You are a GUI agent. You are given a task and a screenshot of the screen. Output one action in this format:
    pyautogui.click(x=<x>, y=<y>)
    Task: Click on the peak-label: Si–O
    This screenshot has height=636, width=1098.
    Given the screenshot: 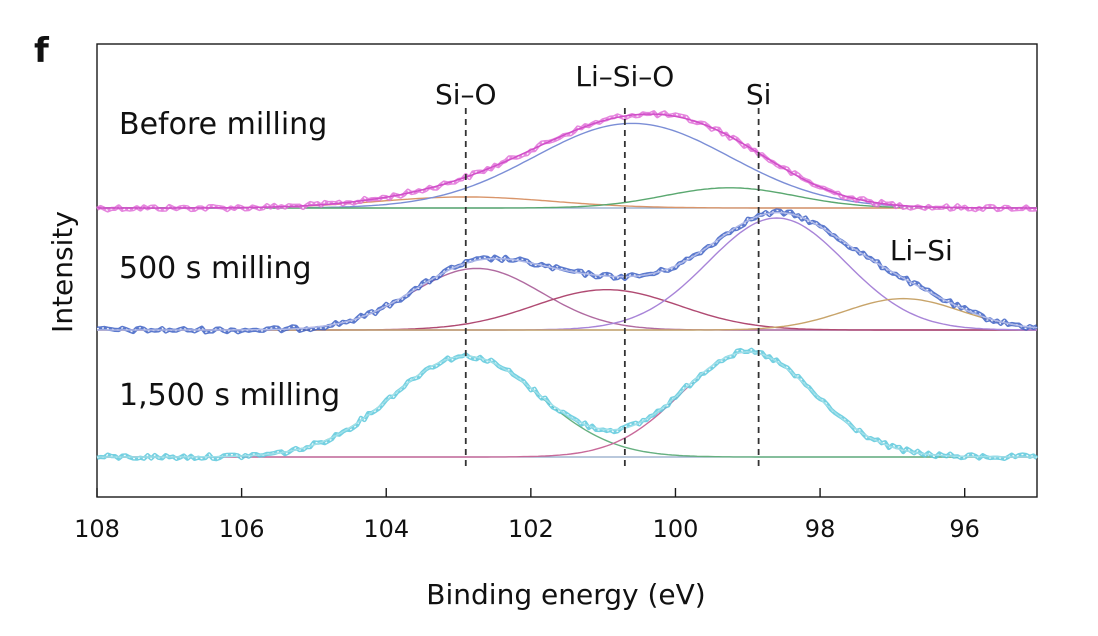 What is the action you would take?
    pyautogui.click(x=466, y=94)
    